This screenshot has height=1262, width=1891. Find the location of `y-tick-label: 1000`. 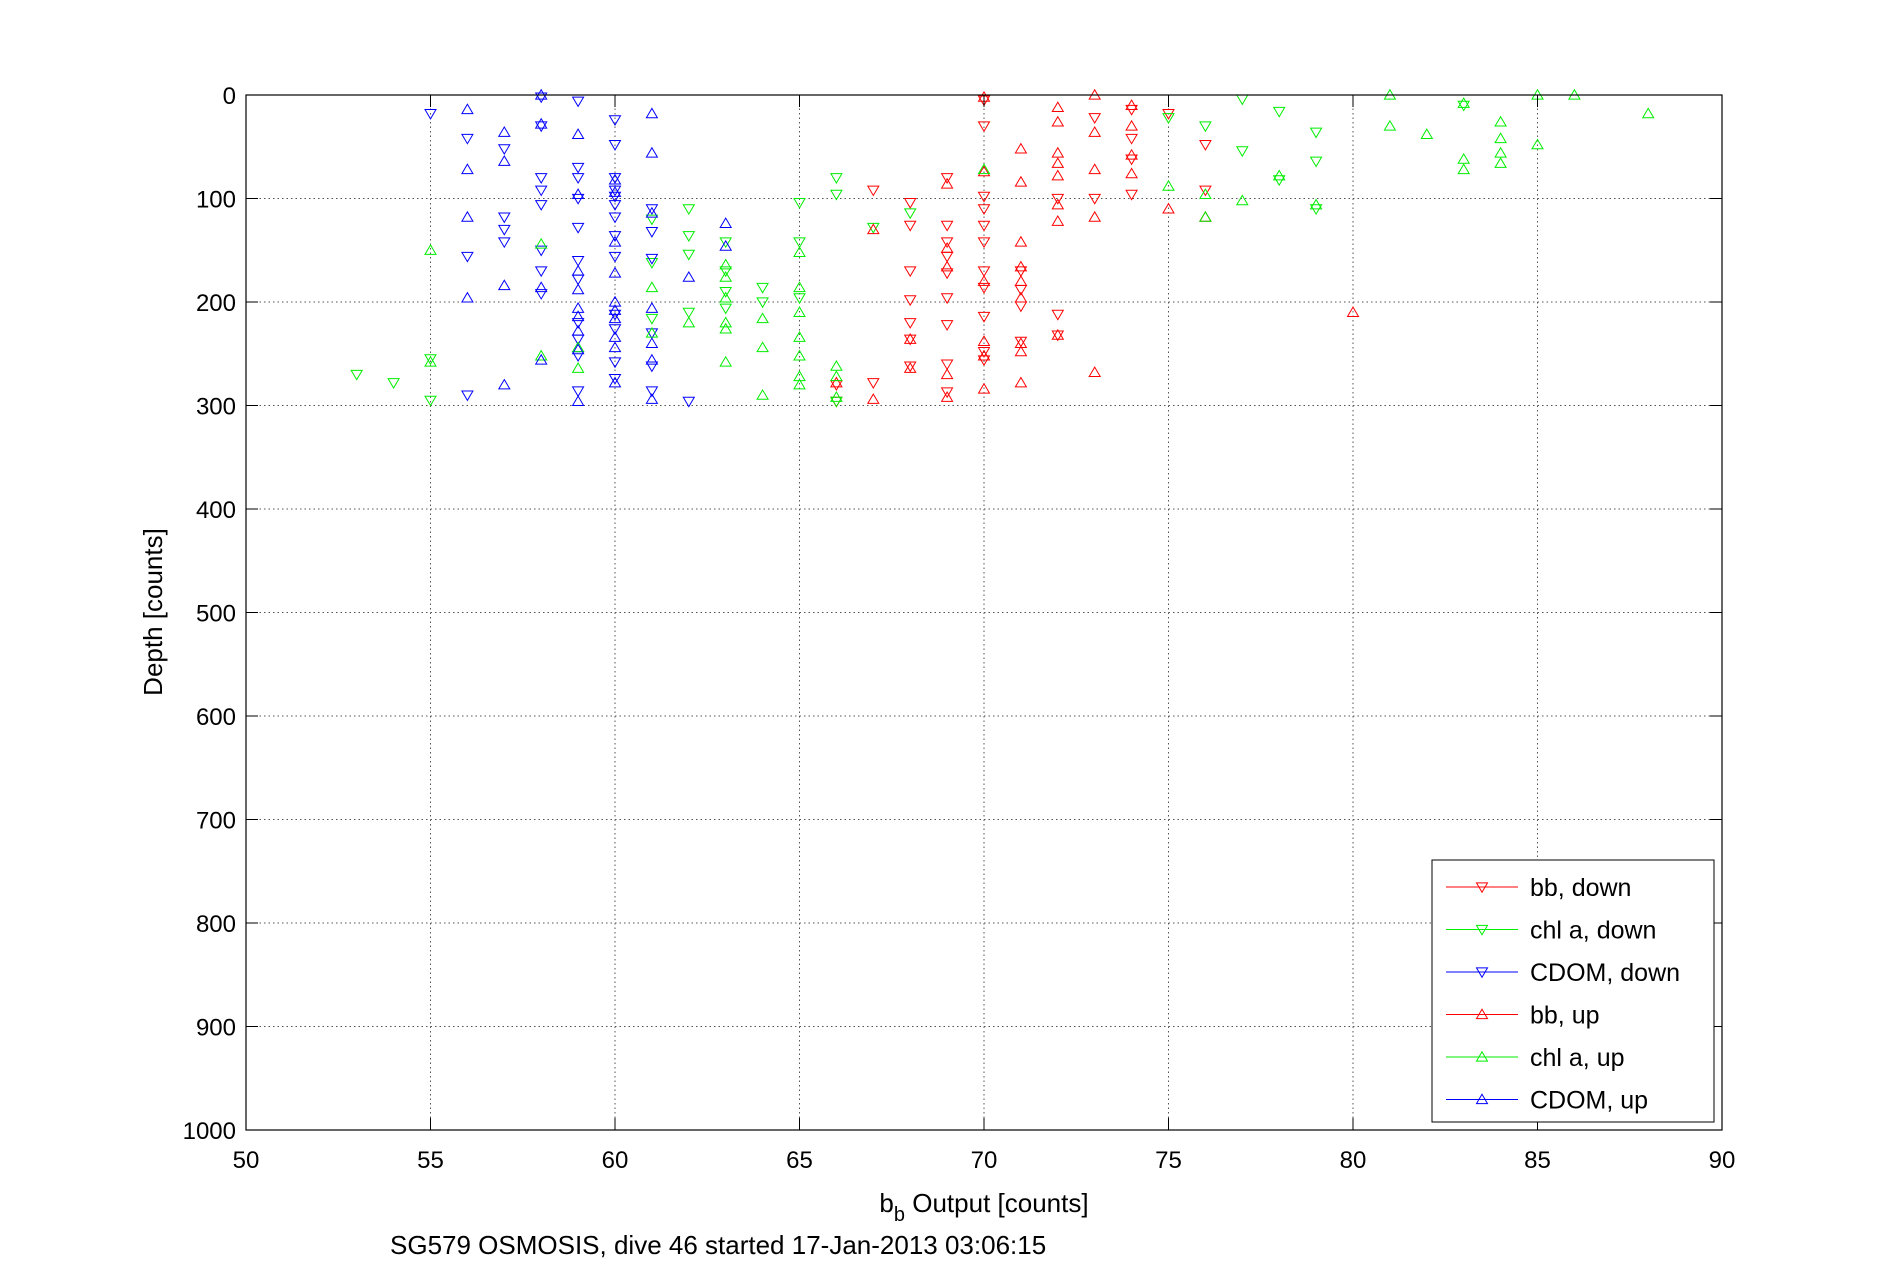

y-tick-label: 1000 is located at coordinates (209, 1131).